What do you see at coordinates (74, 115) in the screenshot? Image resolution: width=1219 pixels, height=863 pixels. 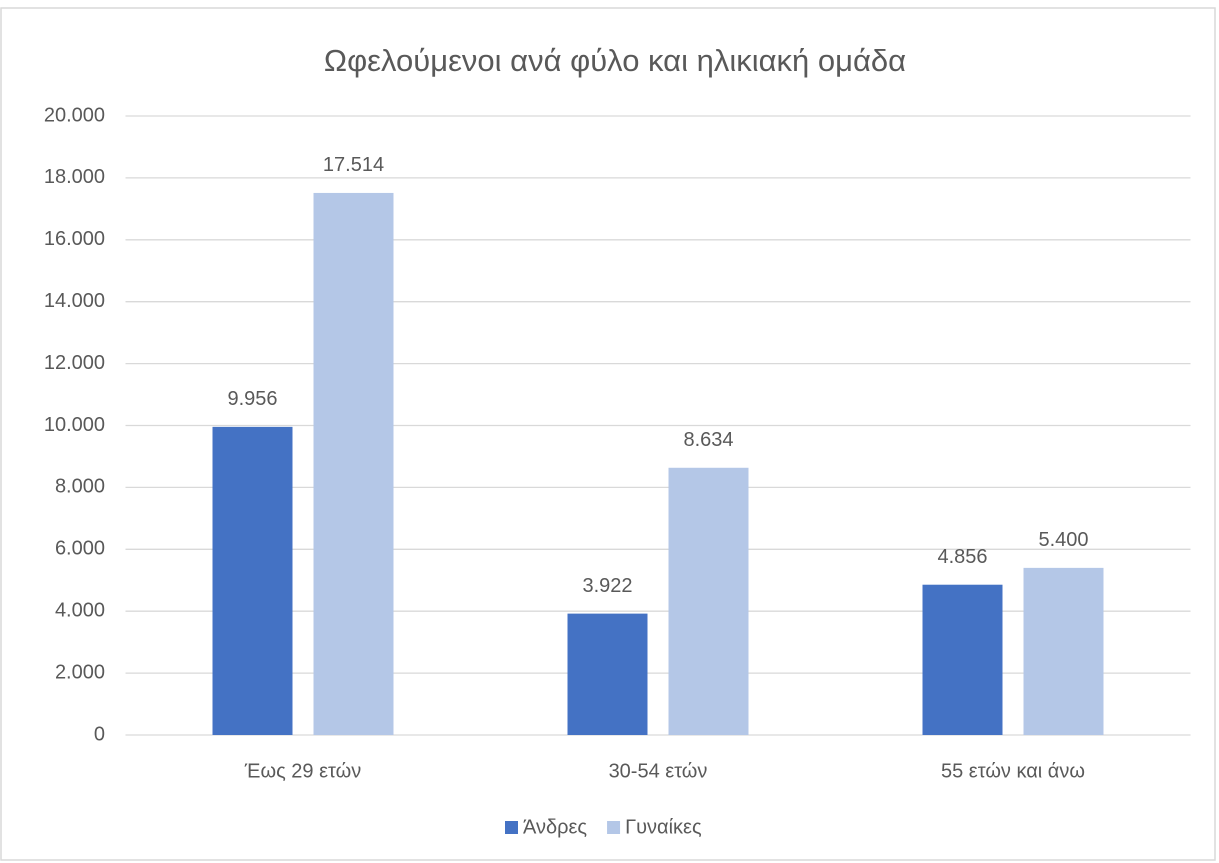 I see `y-tick-label: 20.000` at bounding box center [74, 115].